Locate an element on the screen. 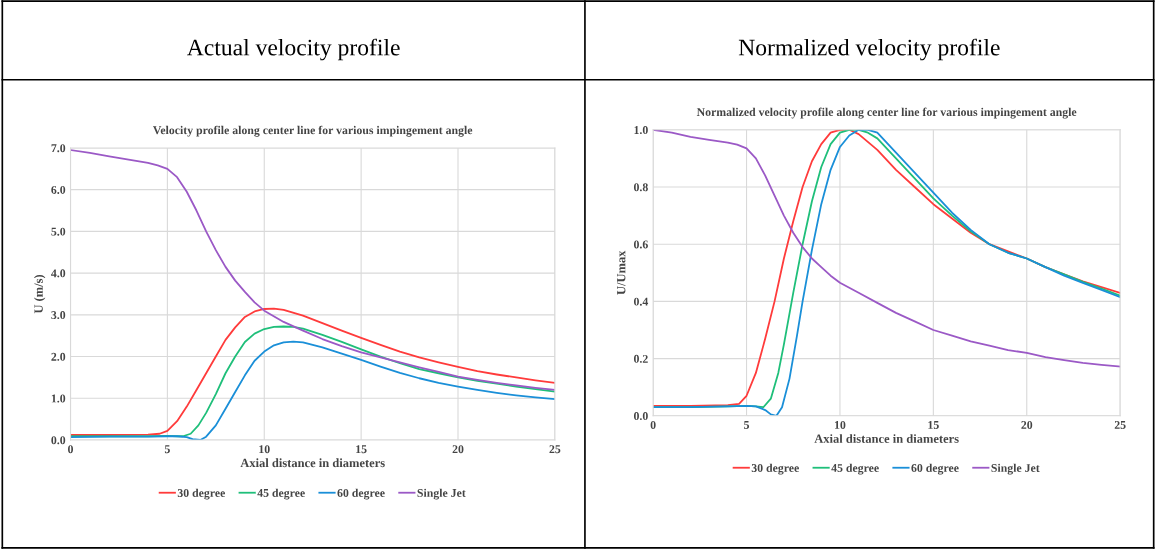  y-tick-label: 6.0 is located at coordinates (58, 189).